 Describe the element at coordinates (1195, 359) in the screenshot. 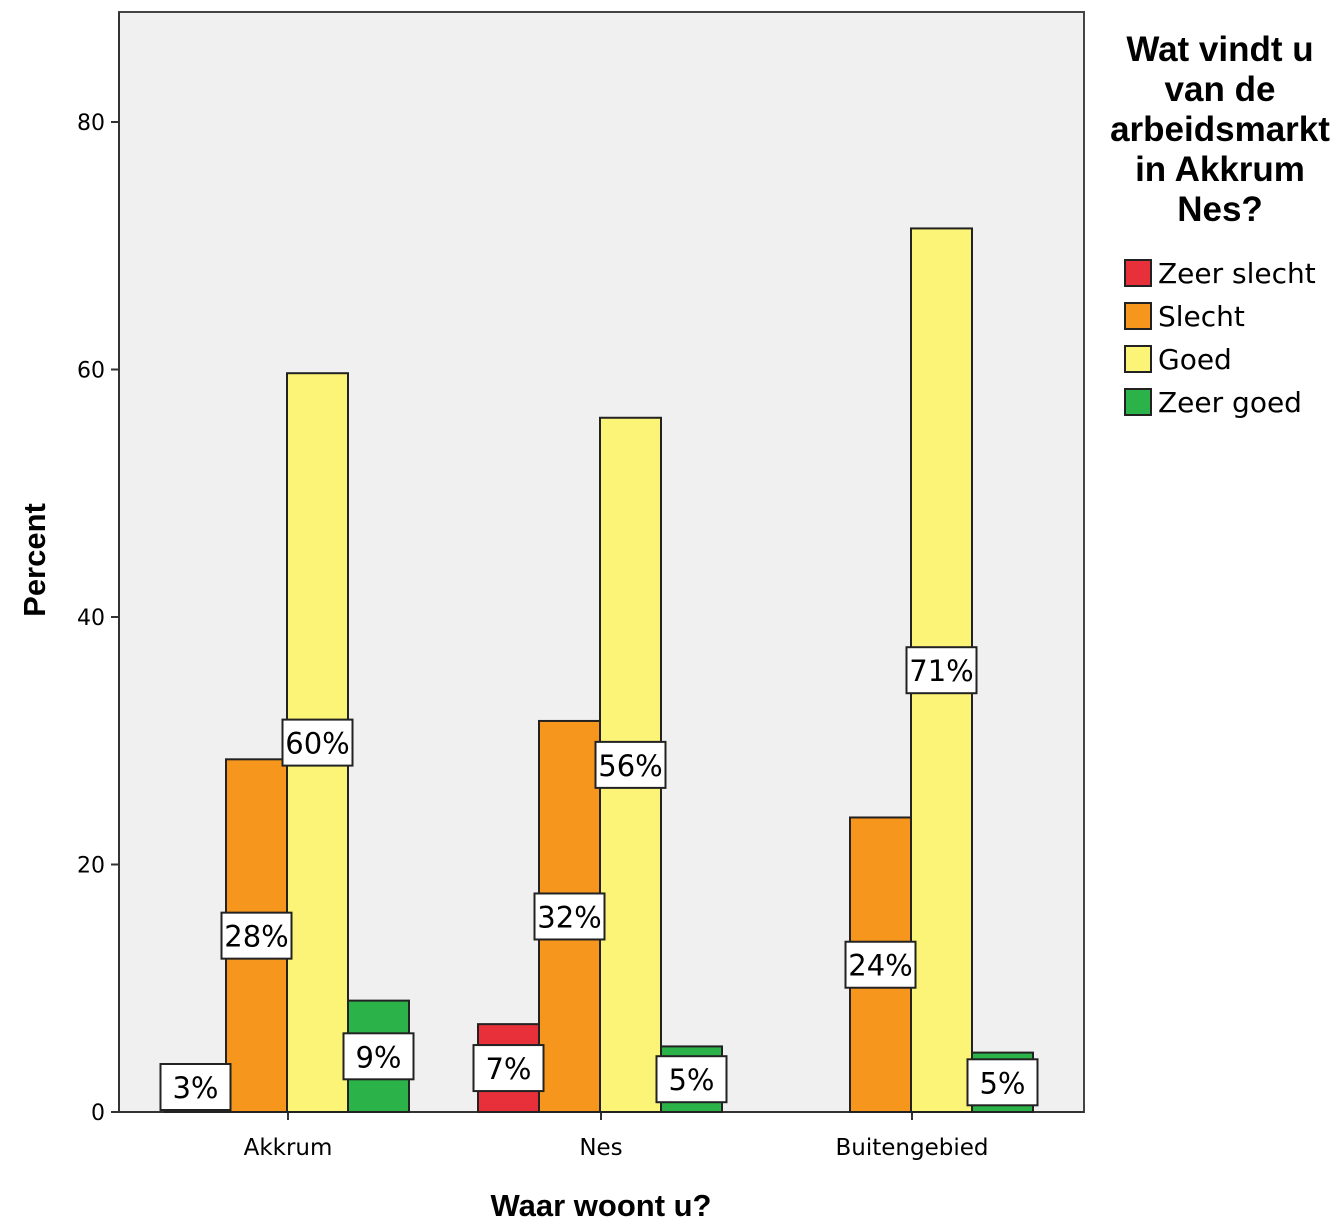

I see `legend-label: Goed` at that location.